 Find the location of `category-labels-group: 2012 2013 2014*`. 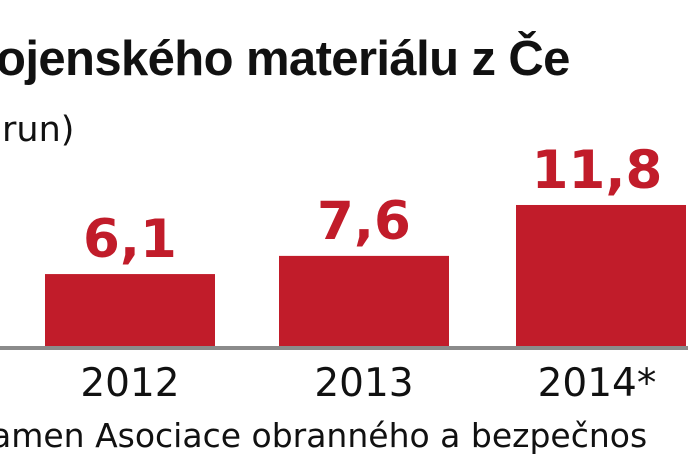

category-labels-group: 2012 2013 2014* is located at coordinates (368, 383).